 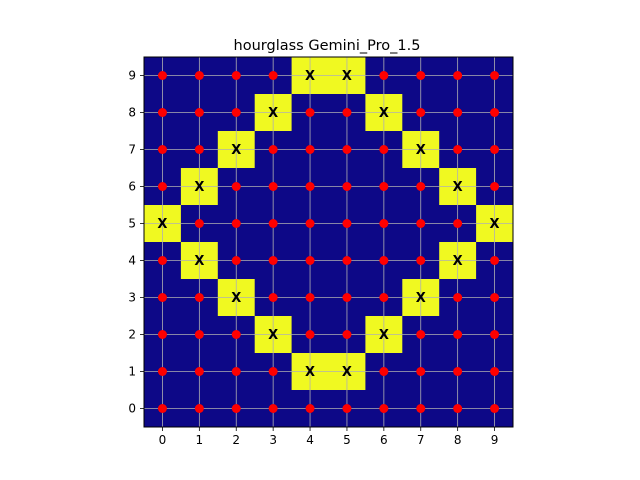 What do you see at coordinates (132, 150) in the screenshot?
I see `y-tick-label: 7` at bounding box center [132, 150].